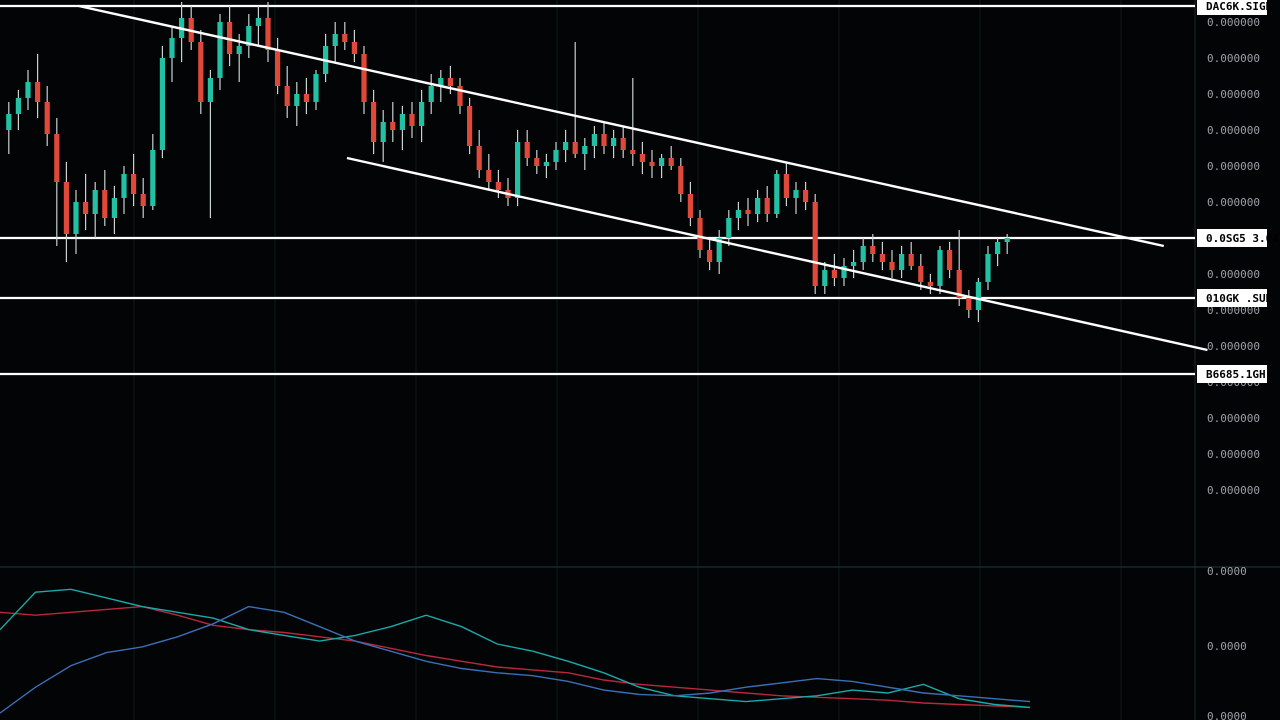 This screenshot has width=1280, height=720. Describe the element at coordinates (1239, 298) in the screenshot. I see `horizontal-level-label: 010GK .SUB` at that location.